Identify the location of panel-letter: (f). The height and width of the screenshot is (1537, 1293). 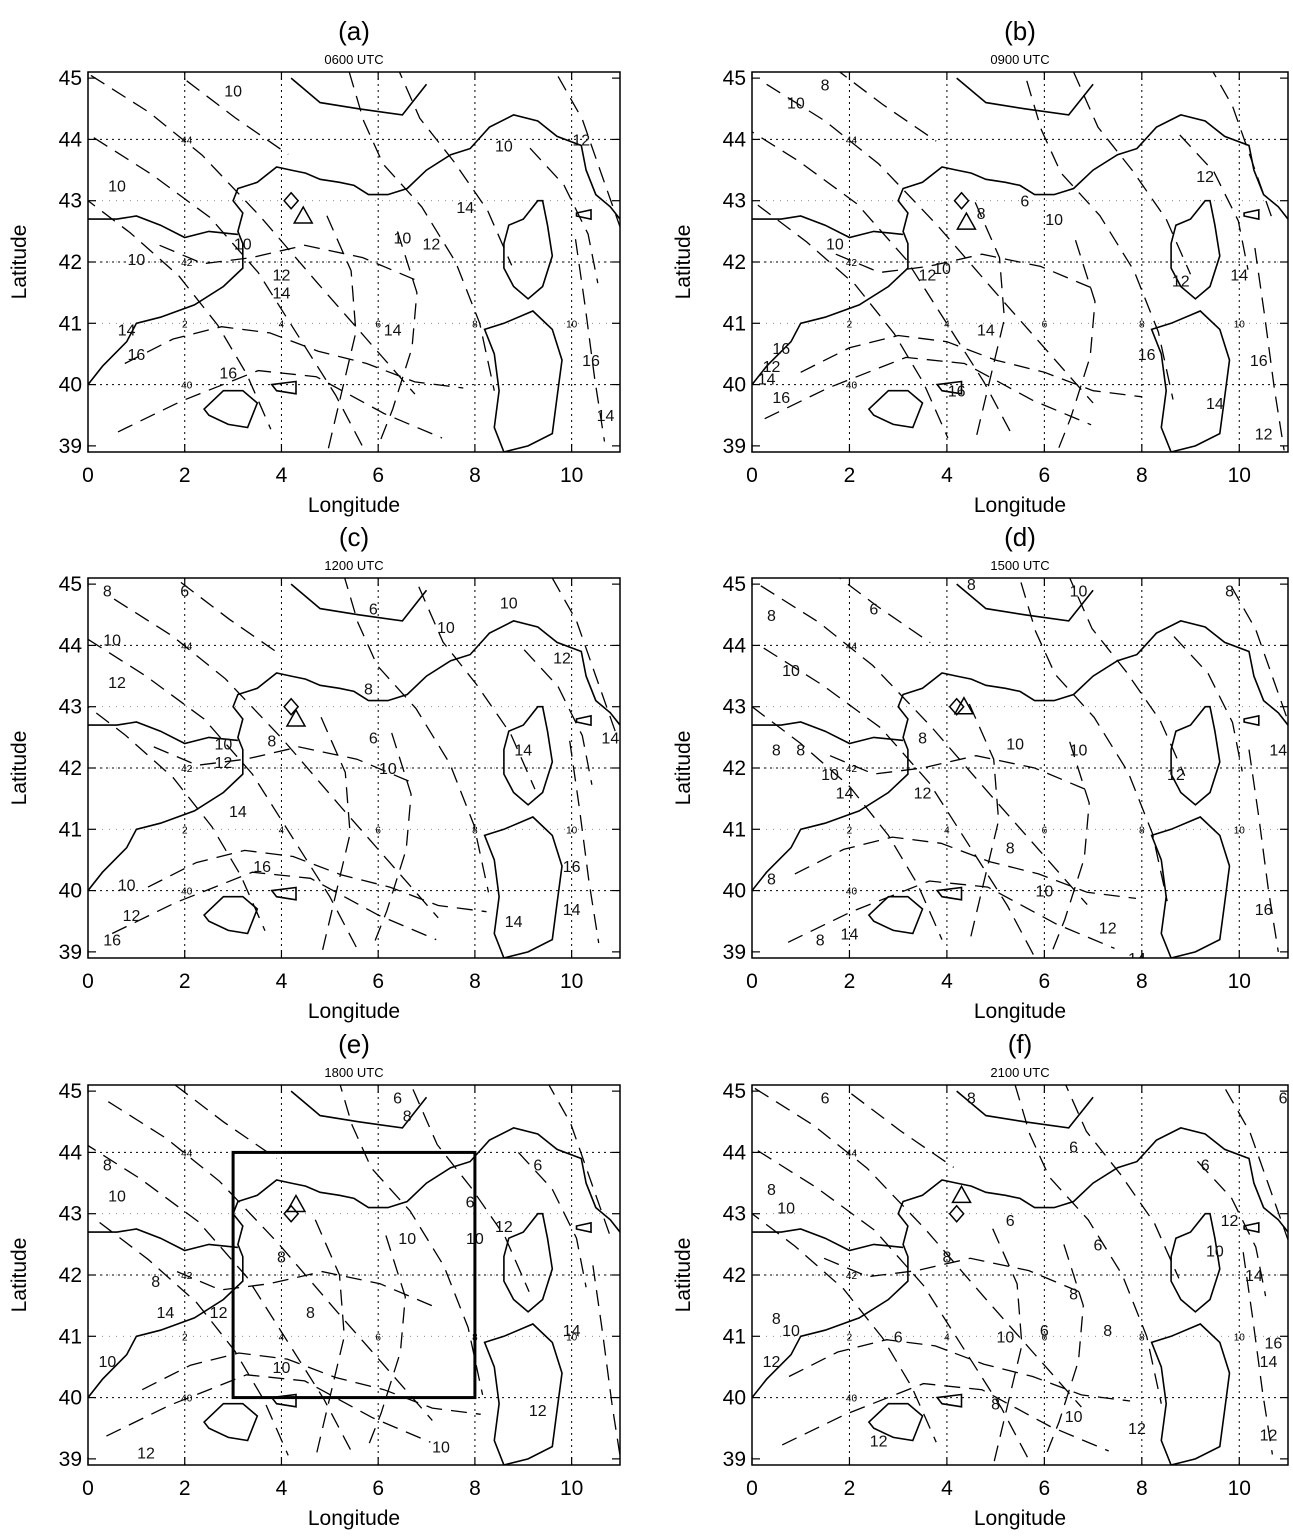
(1020, 1044).